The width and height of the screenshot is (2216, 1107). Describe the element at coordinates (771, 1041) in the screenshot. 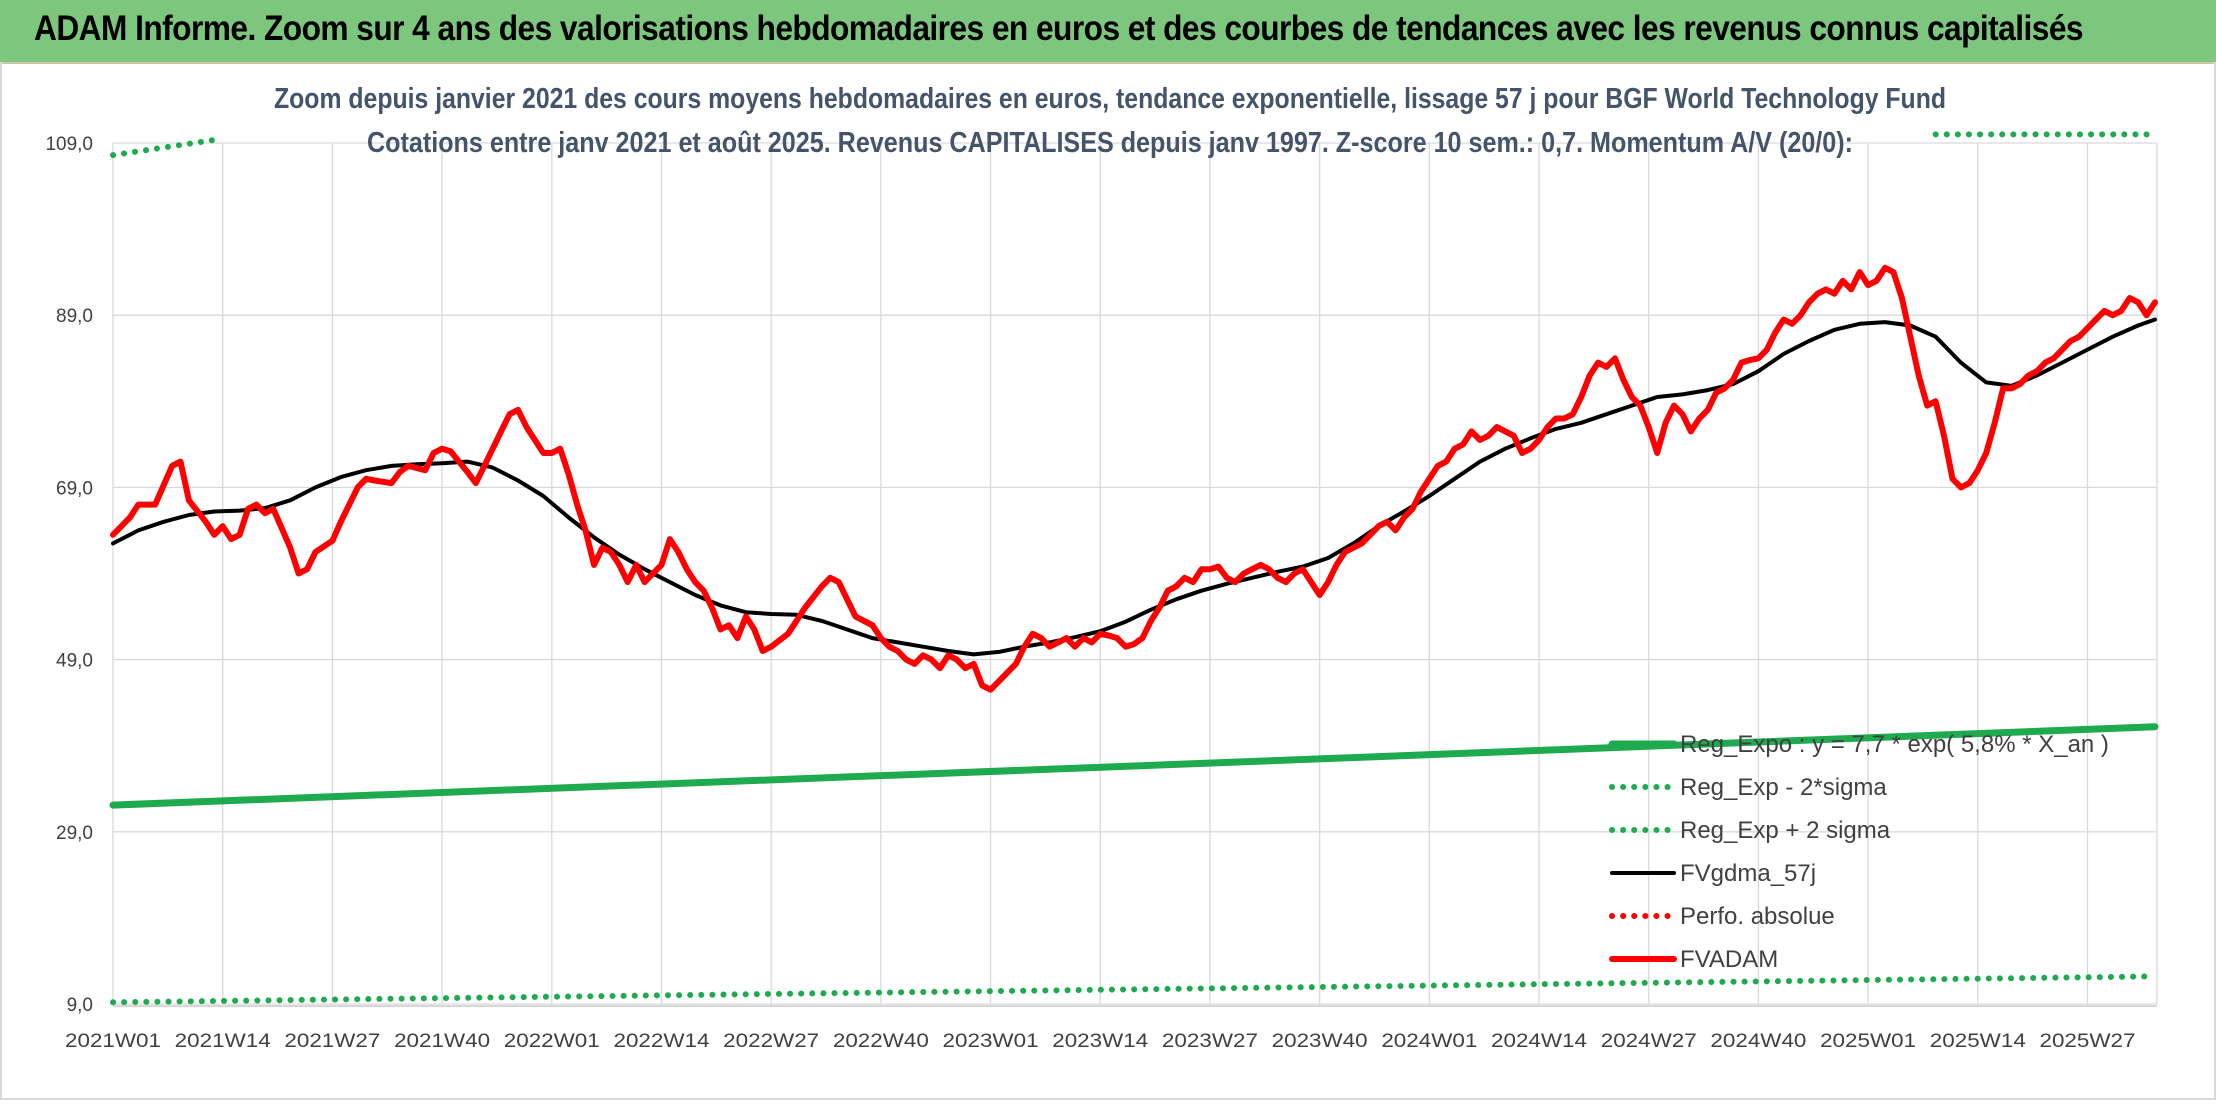

I see `x-tick-label: 2022W27` at that location.